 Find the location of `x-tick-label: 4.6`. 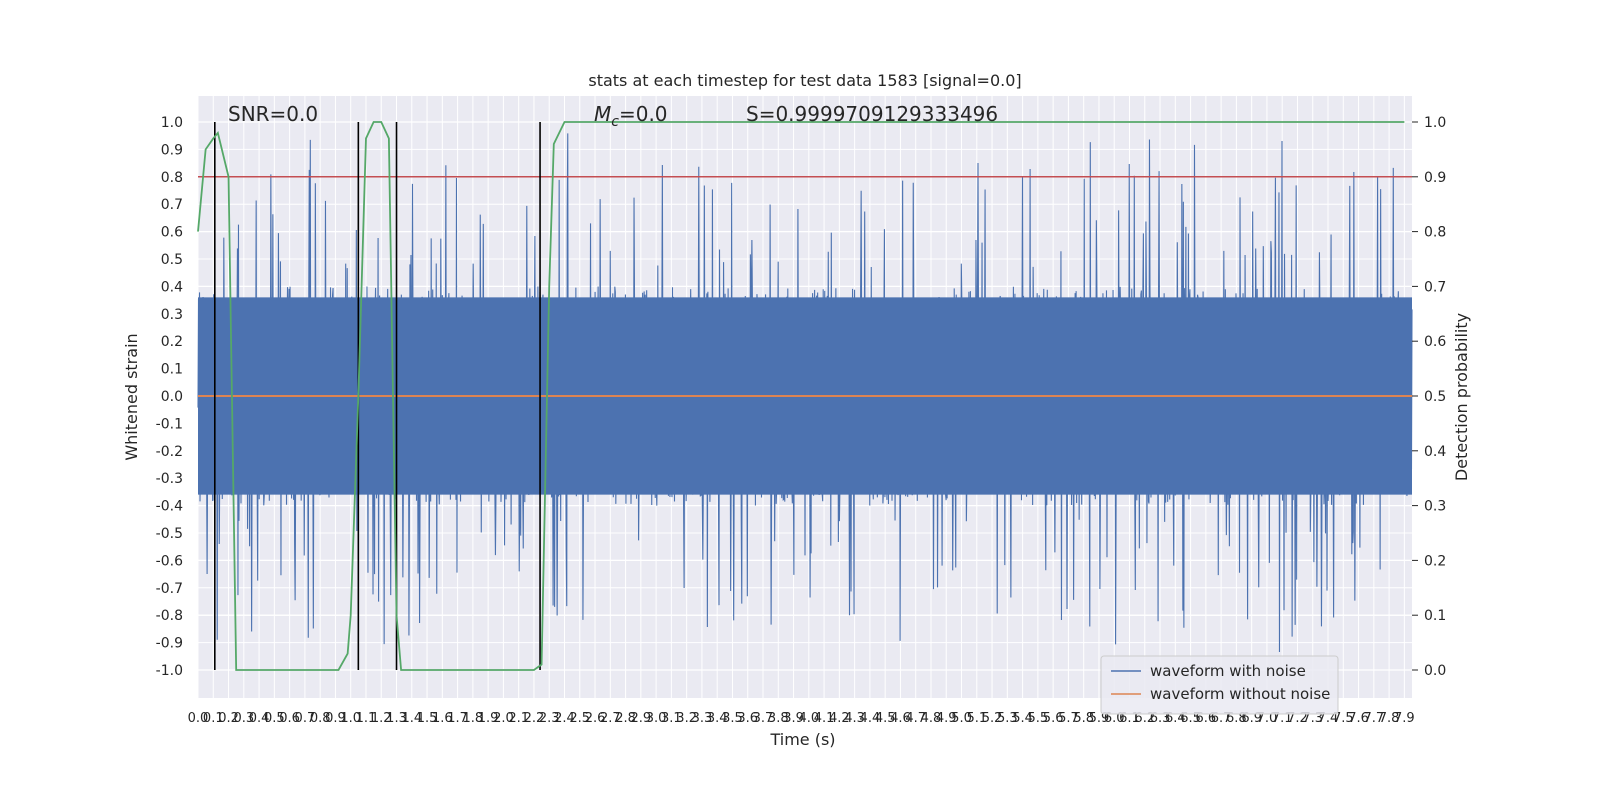

x-tick-label: 4.6 is located at coordinates (900, 718).